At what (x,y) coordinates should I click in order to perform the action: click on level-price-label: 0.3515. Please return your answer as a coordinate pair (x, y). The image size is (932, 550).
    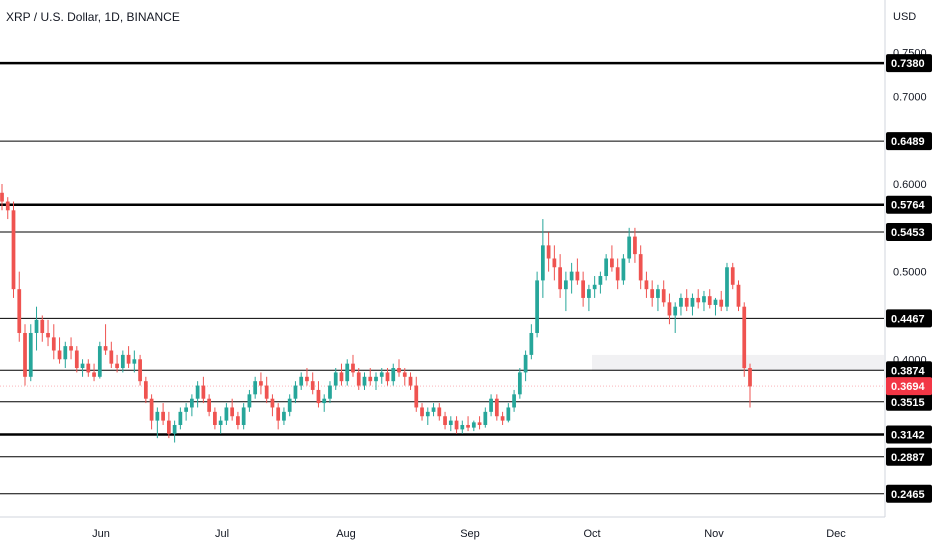
    Looking at the image, I should click on (908, 403).